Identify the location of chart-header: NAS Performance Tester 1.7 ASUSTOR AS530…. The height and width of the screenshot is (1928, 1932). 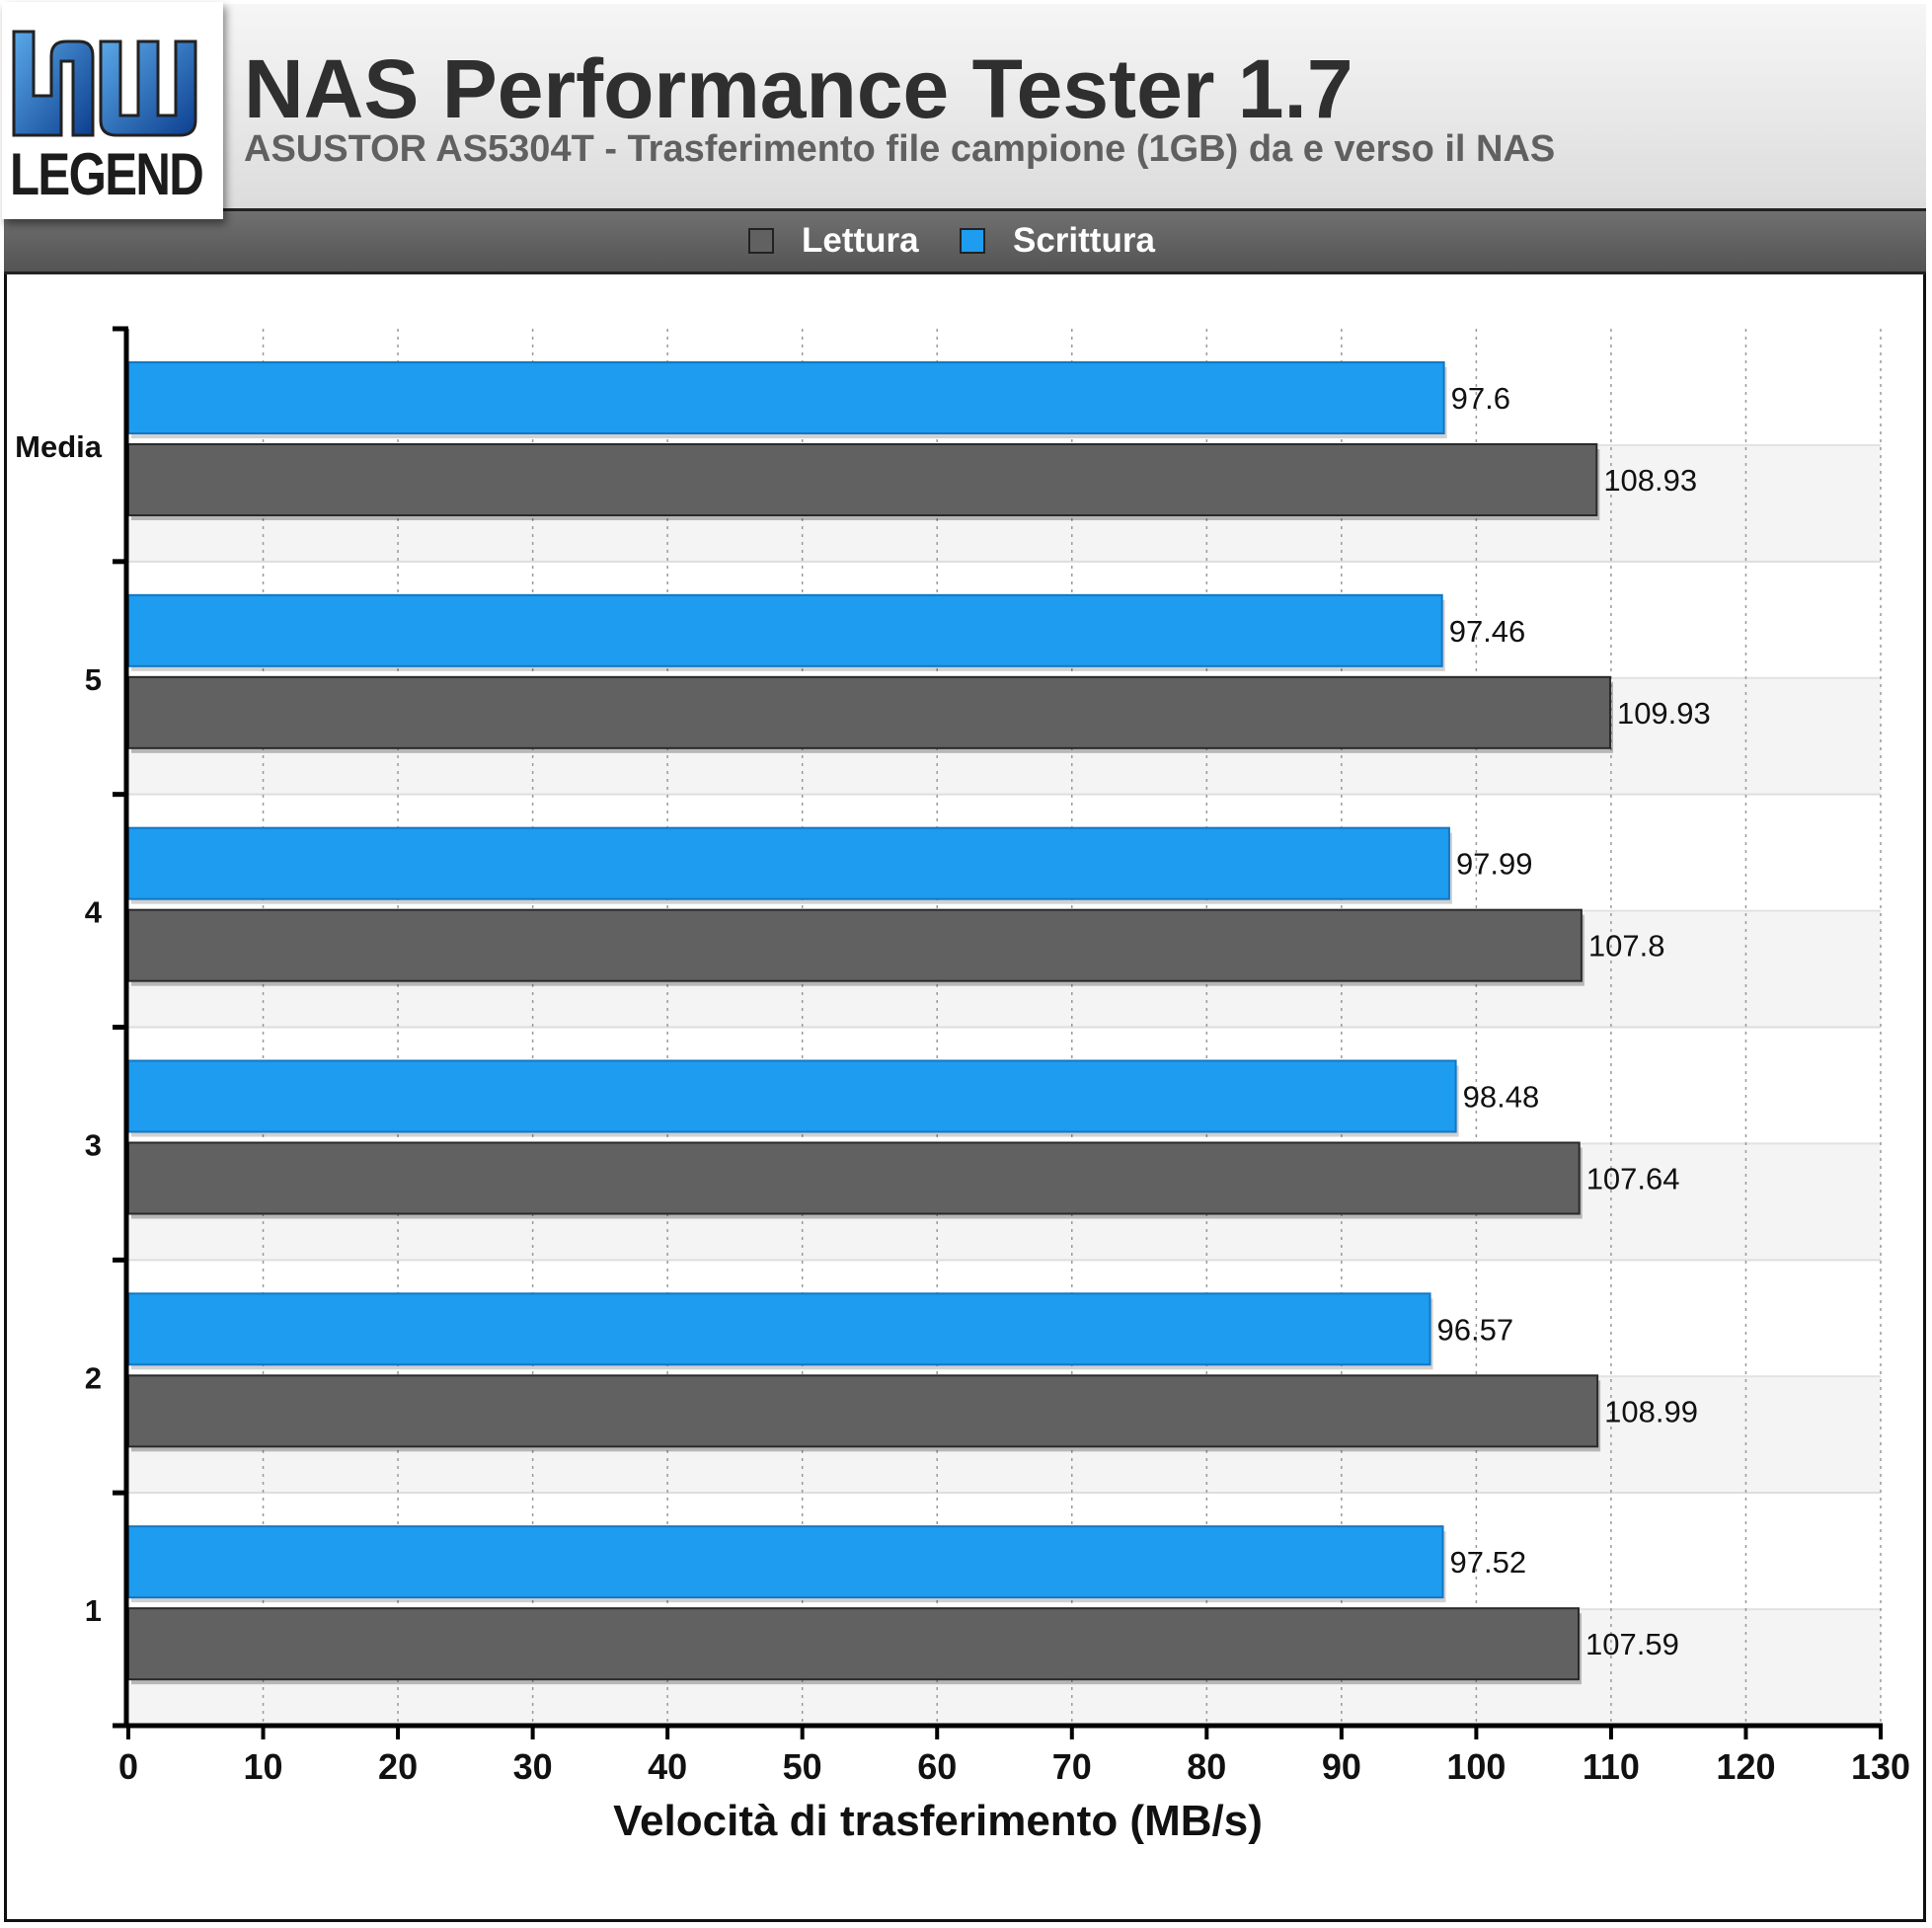
(965, 107).